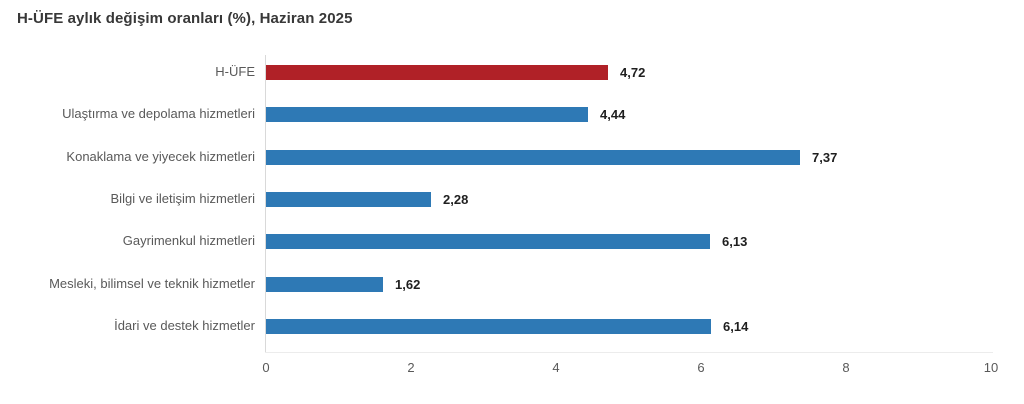 The image size is (1024, 404). What do you see at coordinates (266, 367) in the screenshot?
I see `x-tick-label: 0` at bounding box center [266, 367].